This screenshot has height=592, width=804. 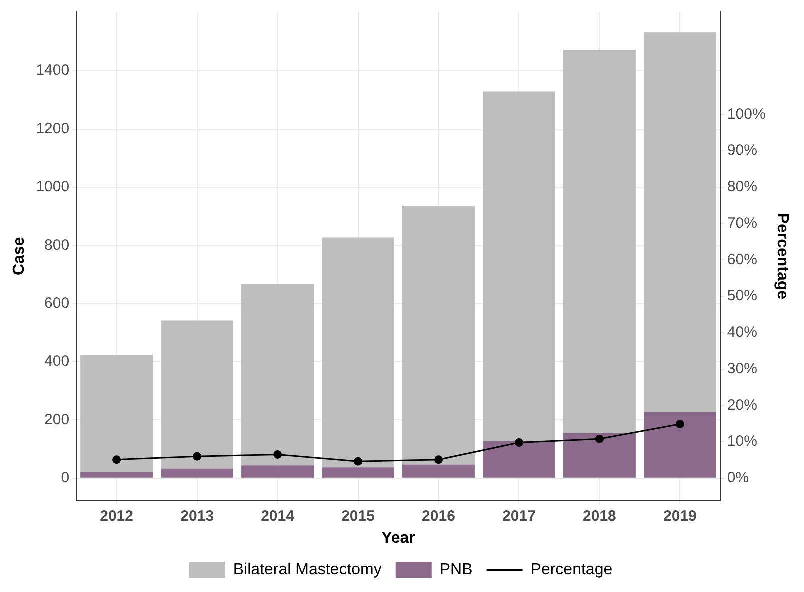 What do you see at coordinates (19, 256) in the screenshot?
I see `y-axis-title: Case` at bounding box center [19, 256].